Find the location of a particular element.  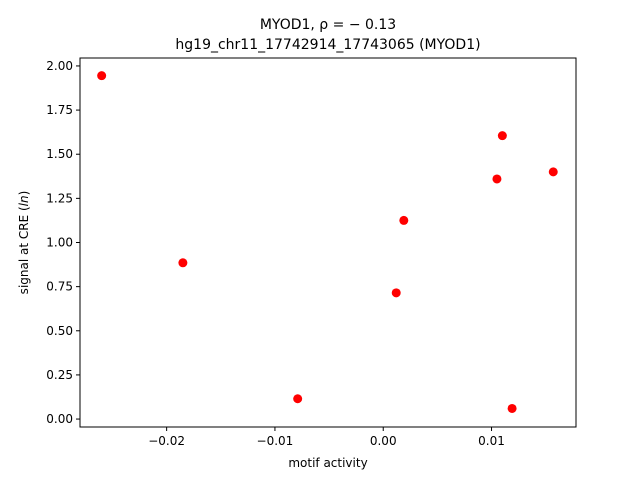

x-tick-label: 0.01 is located at coordinates (491, 441).